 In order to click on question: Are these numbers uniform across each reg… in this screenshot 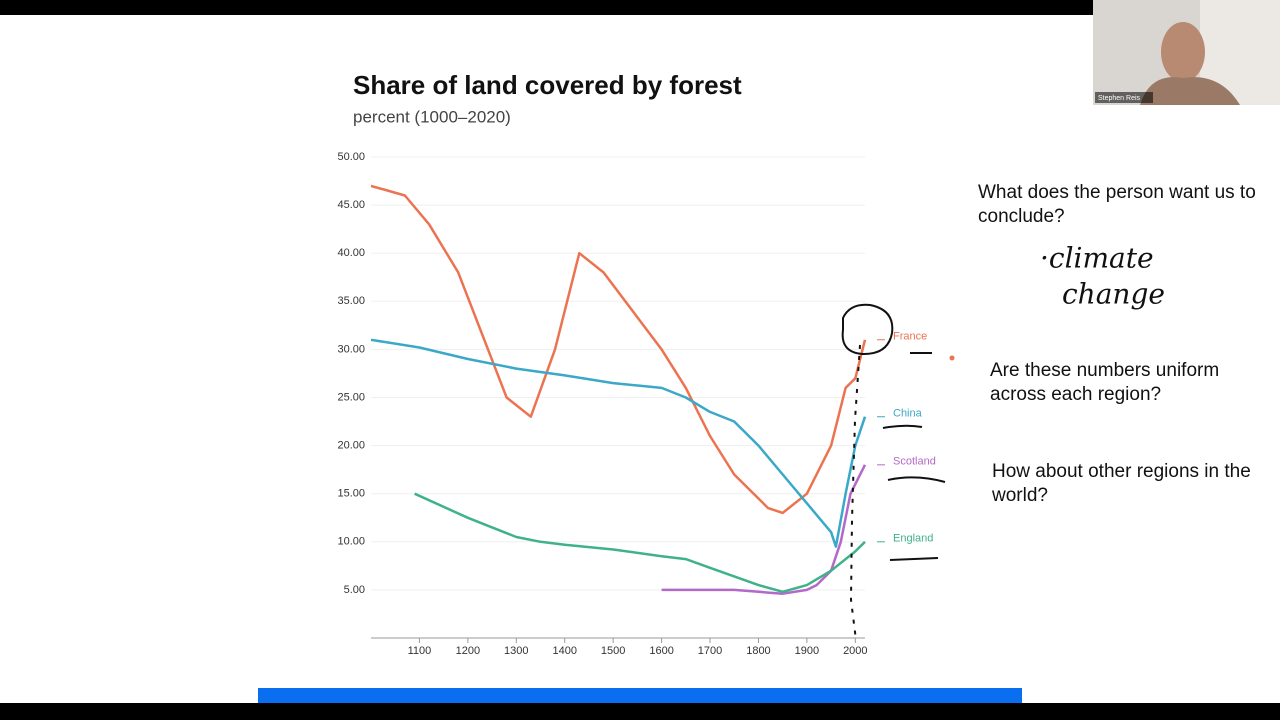, I will do `click(1104, 382)`.